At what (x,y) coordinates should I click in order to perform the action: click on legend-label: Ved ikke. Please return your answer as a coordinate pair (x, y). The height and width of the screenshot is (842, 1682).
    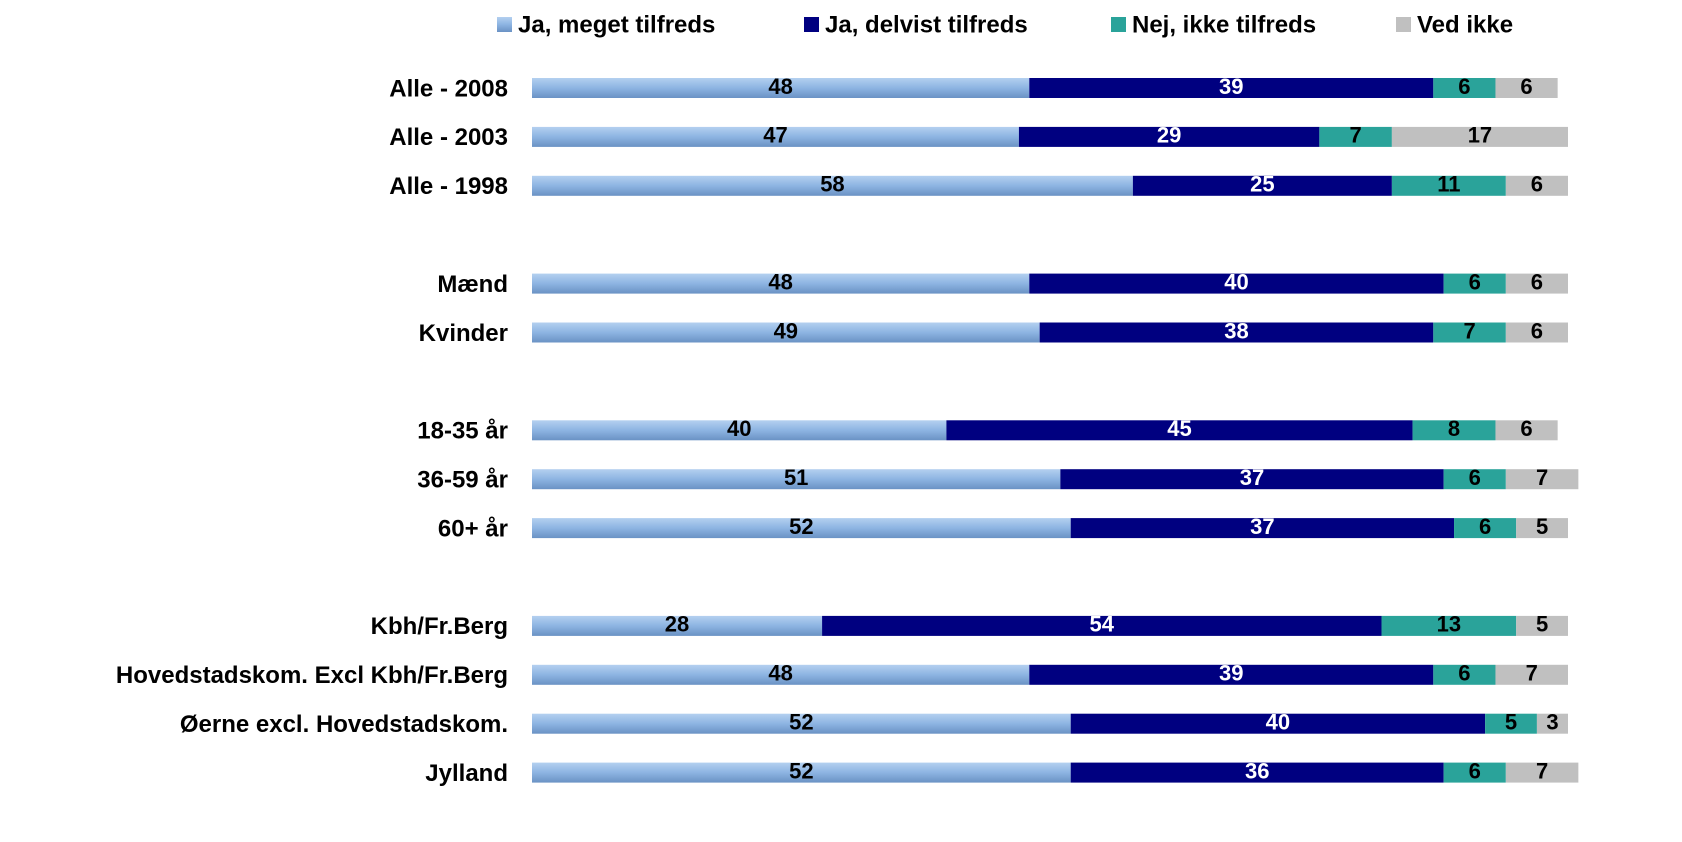
    Looking at the image, I should click on (1465, 24).